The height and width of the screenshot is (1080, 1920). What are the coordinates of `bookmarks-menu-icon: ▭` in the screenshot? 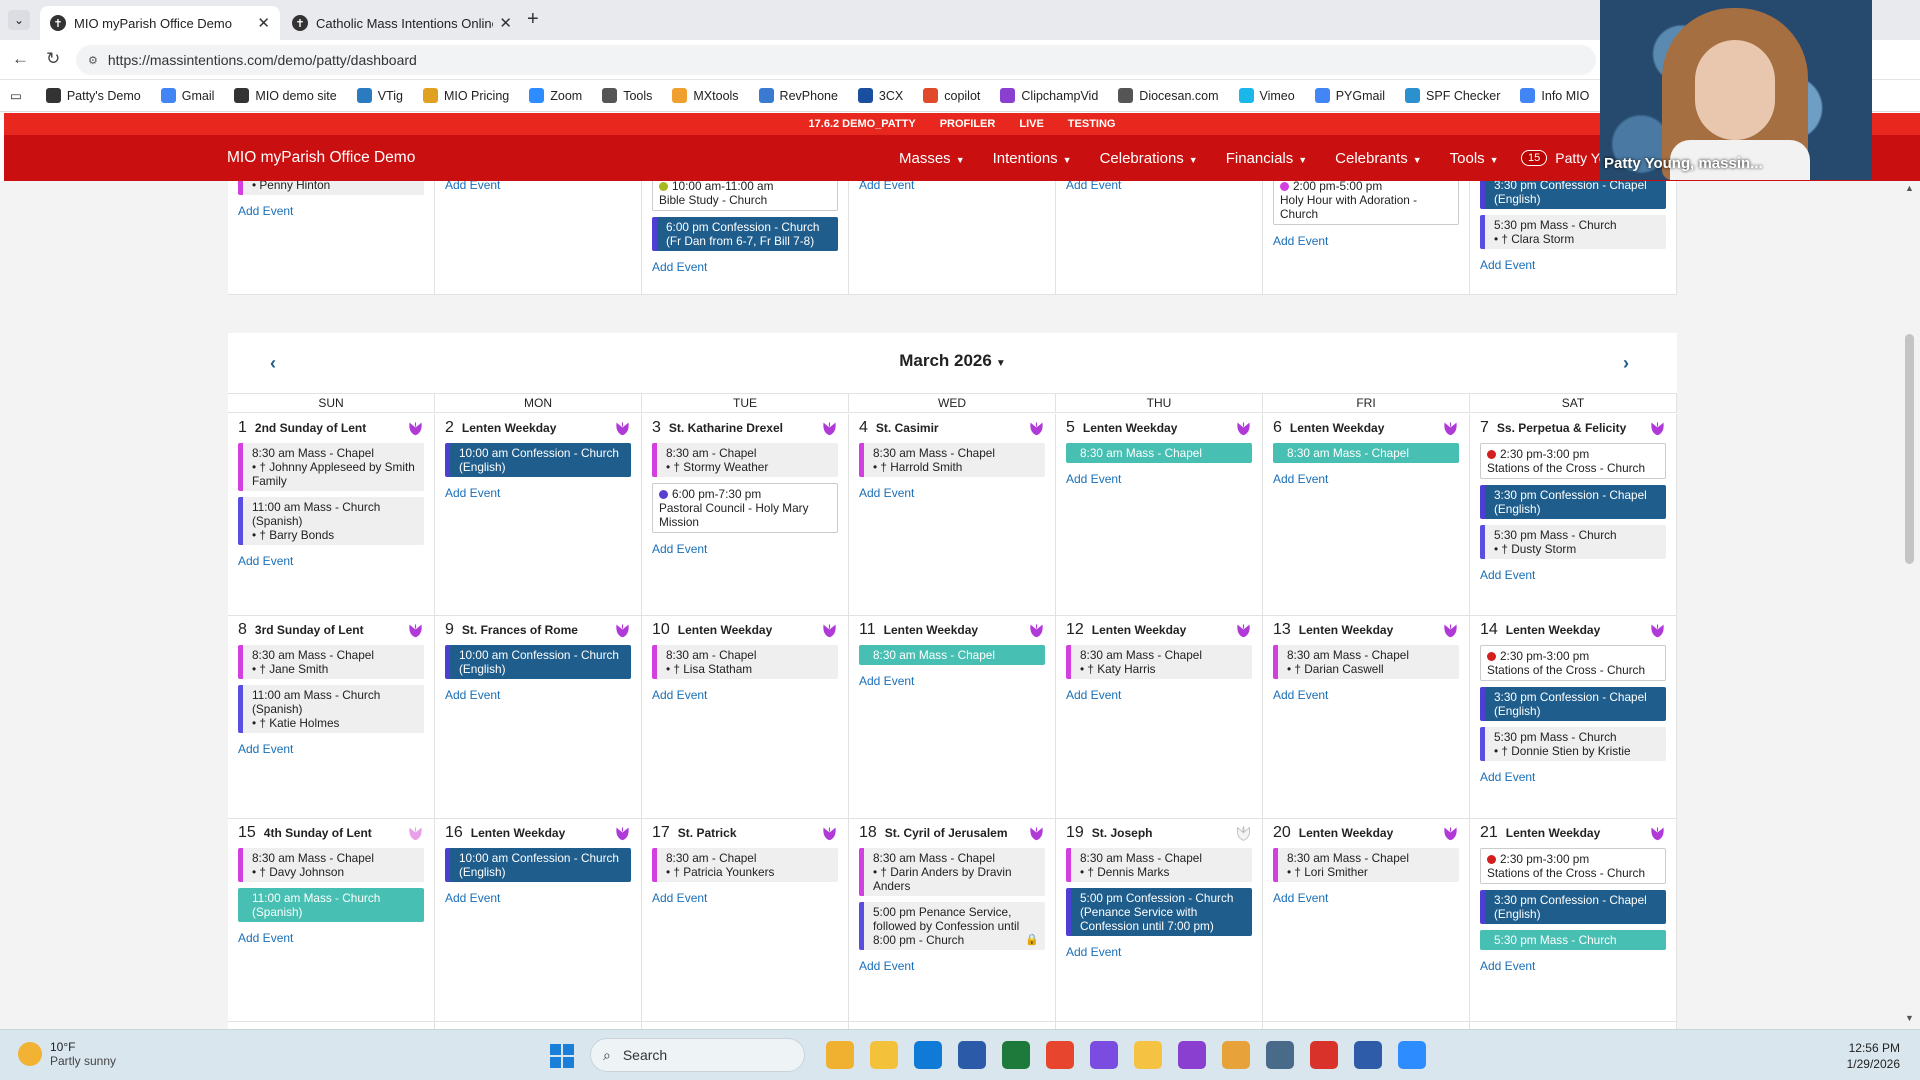 It's located at (16, 96).